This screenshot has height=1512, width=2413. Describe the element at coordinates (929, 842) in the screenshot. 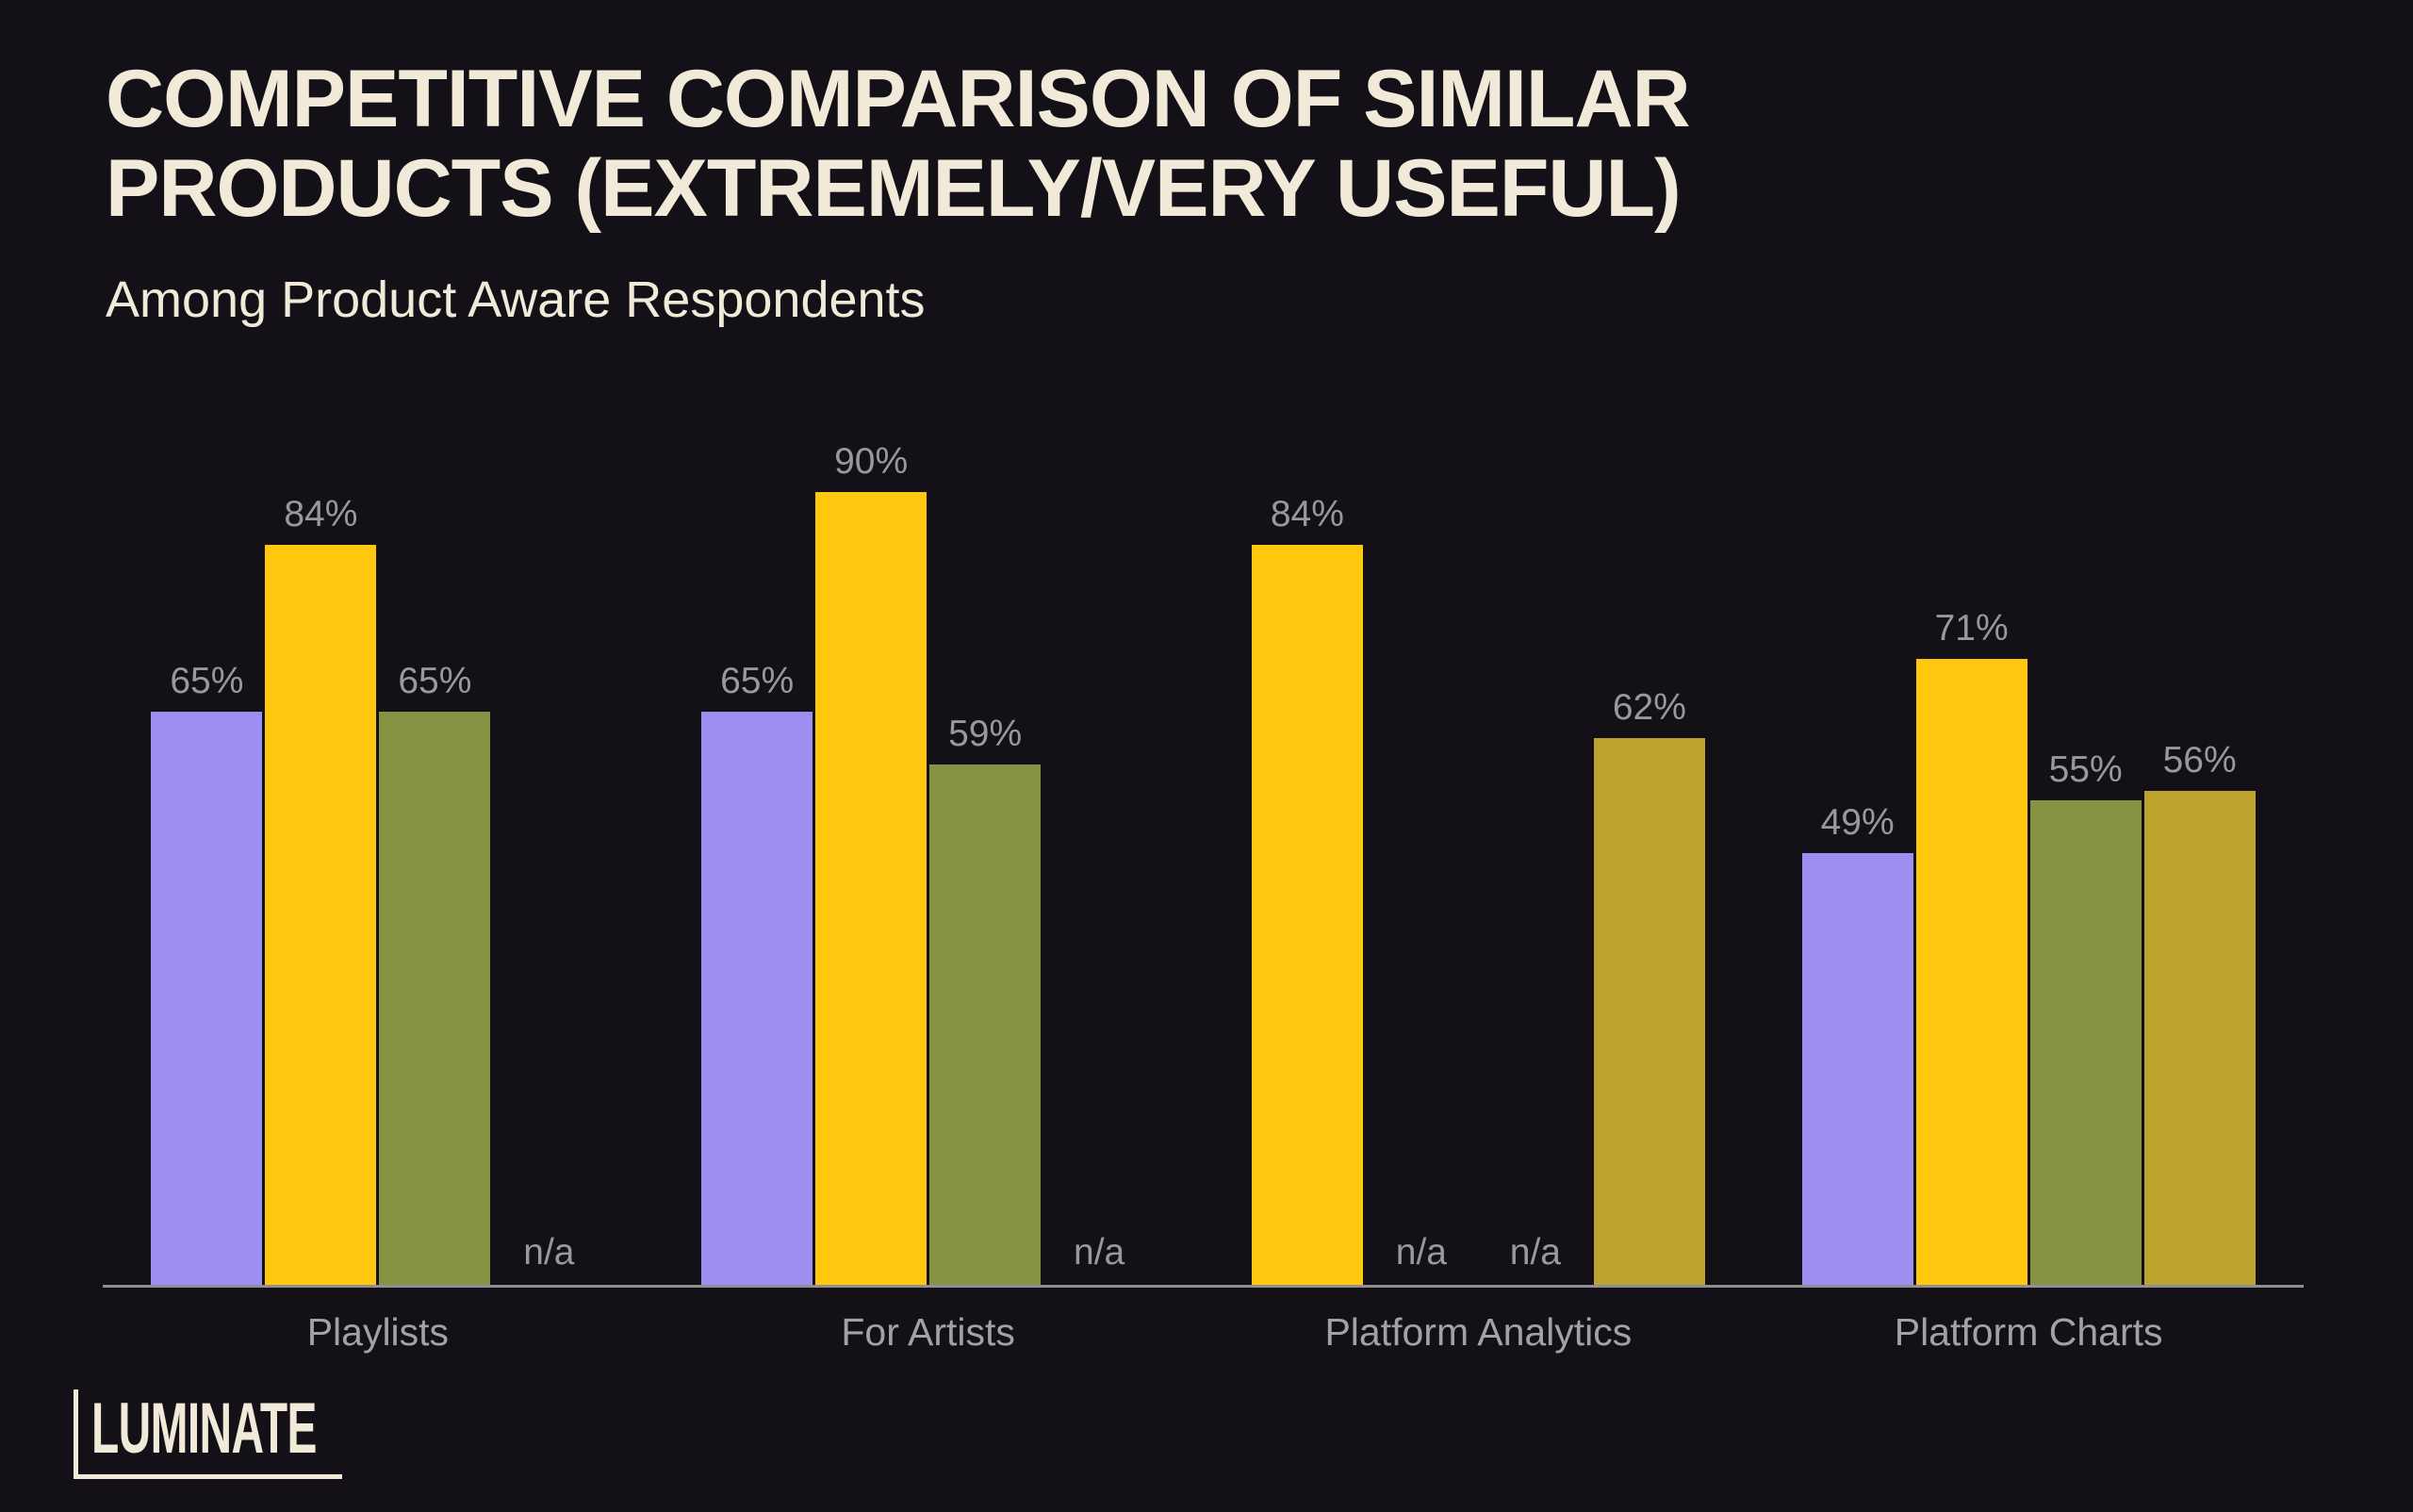

I see `bar-group-for-artists: 65% 90% 59% n/a` at that location.